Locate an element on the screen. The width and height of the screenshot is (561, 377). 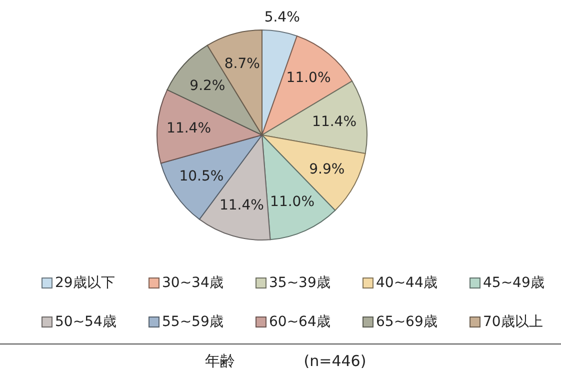
text: 年齢 is located at coordinates (220, 361).